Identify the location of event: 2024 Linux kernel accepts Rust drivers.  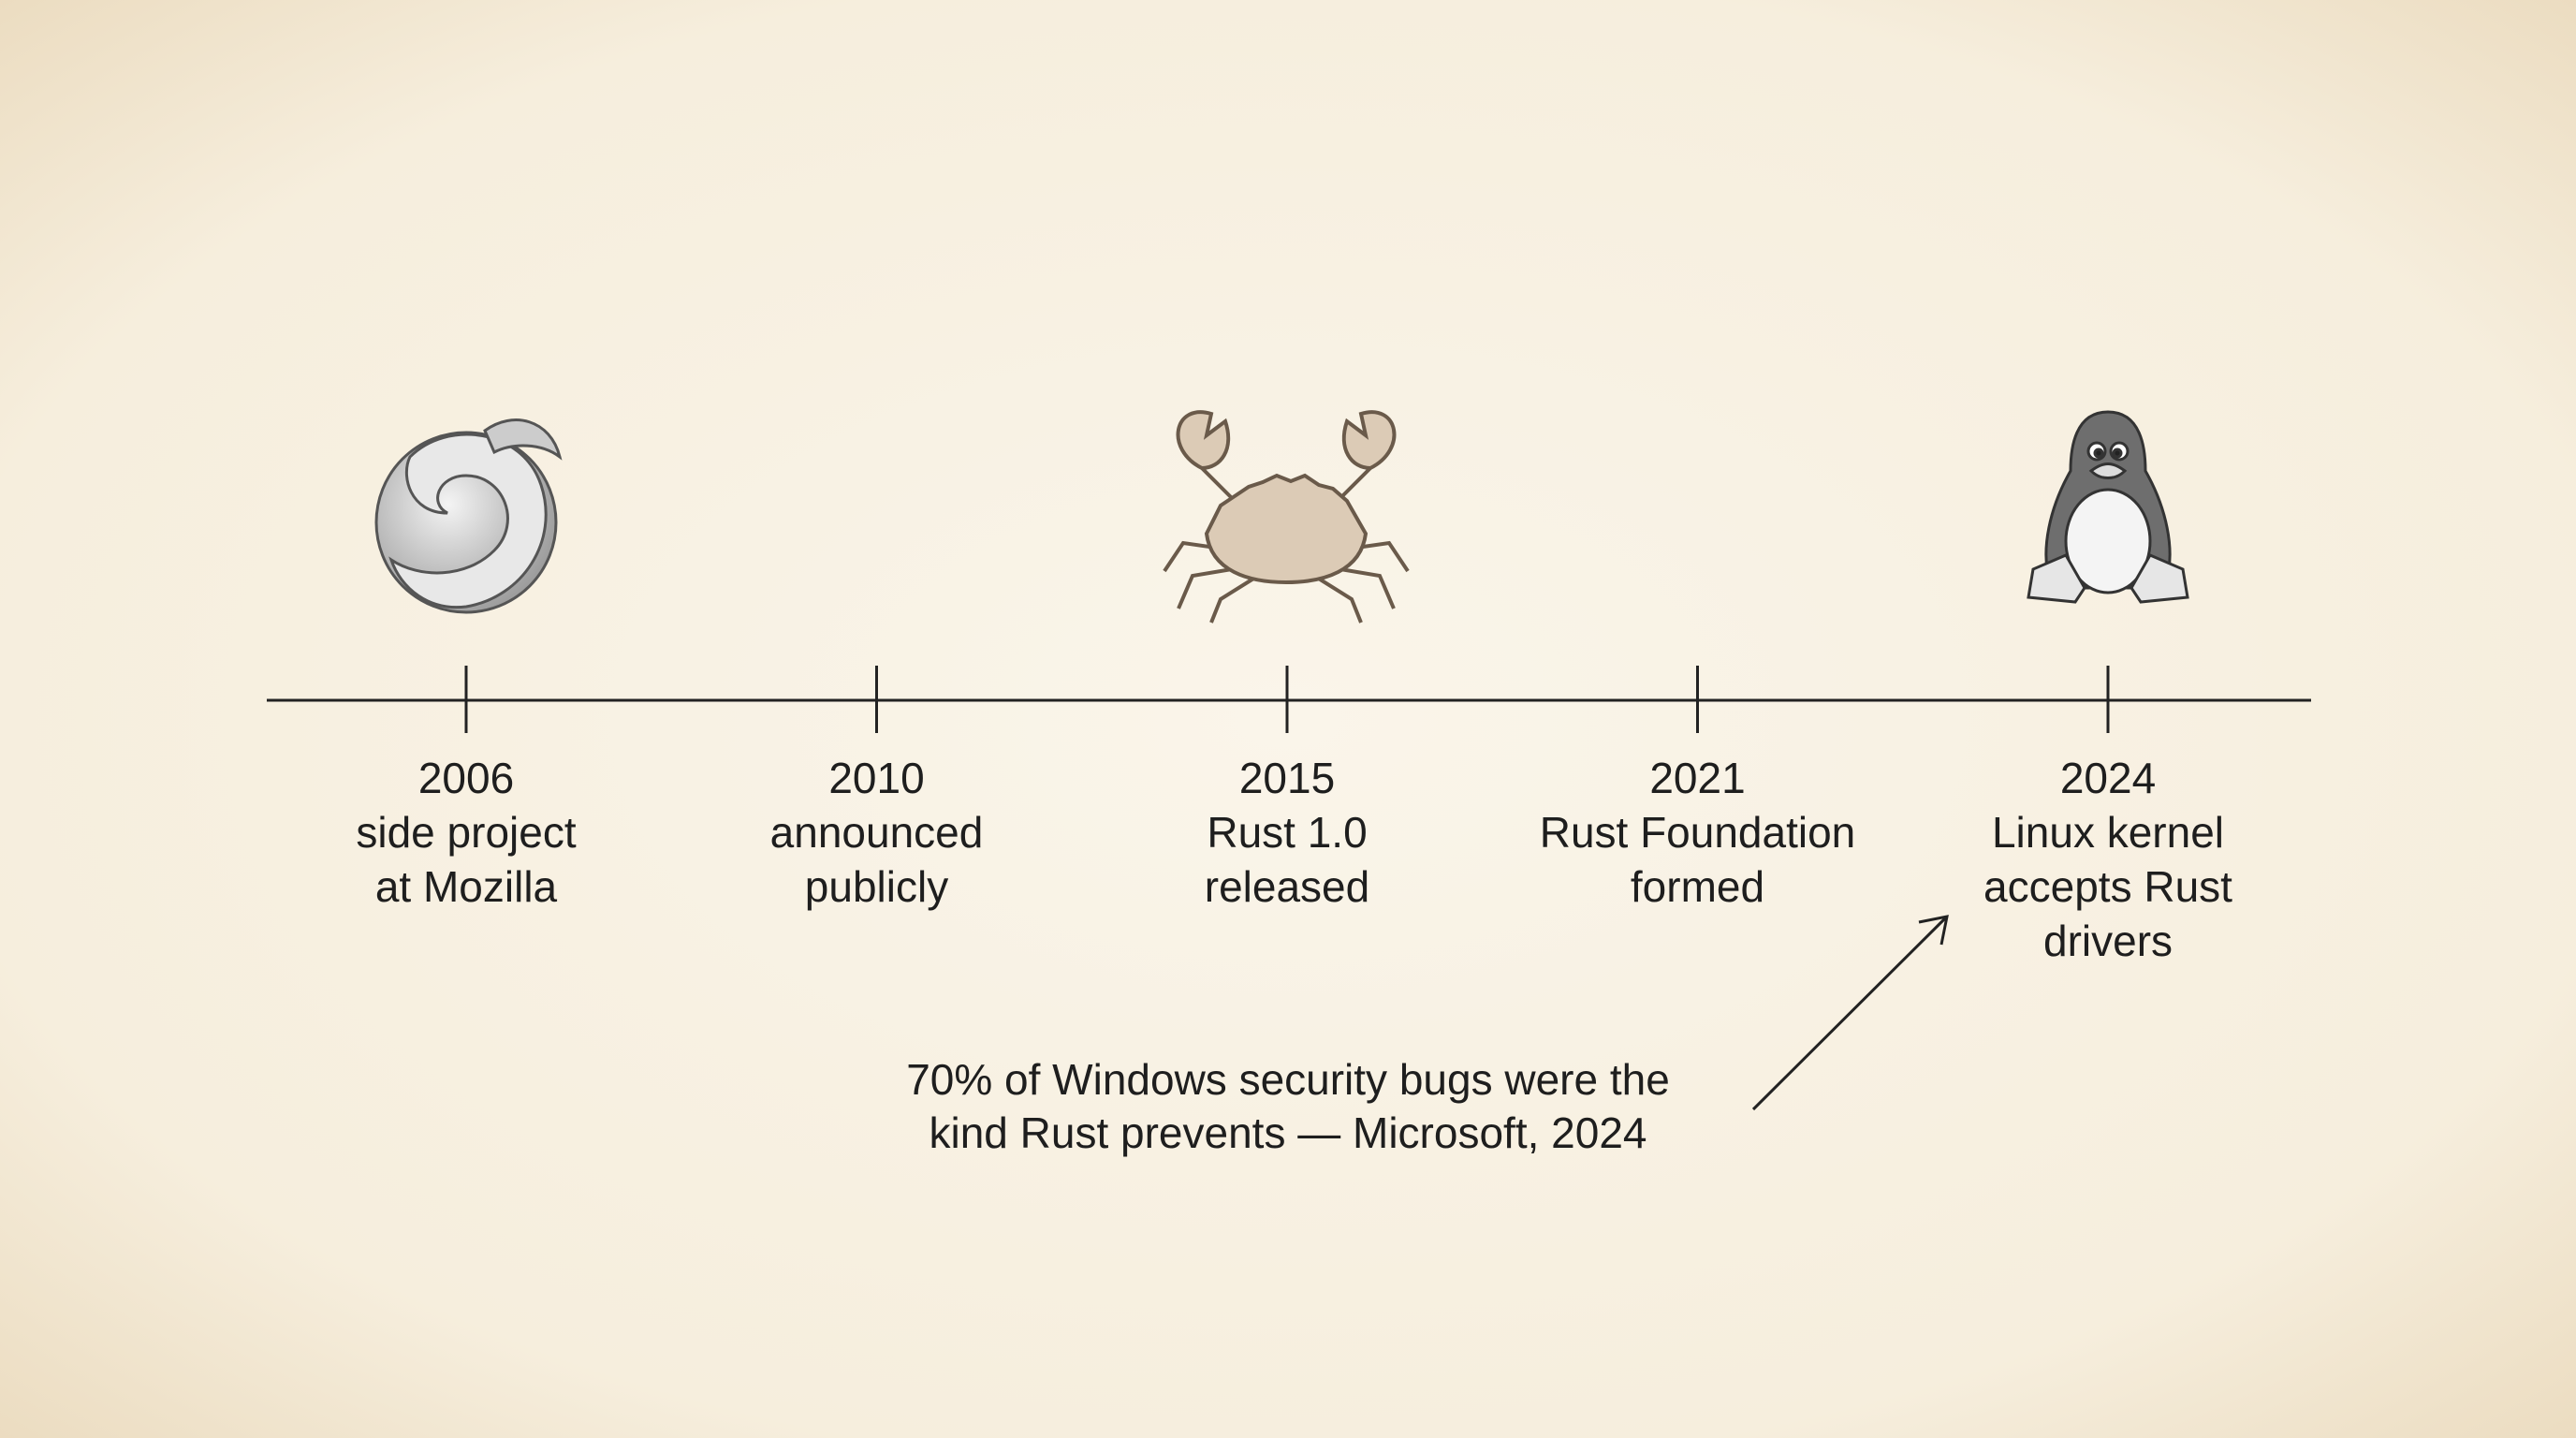
(2107, 815).